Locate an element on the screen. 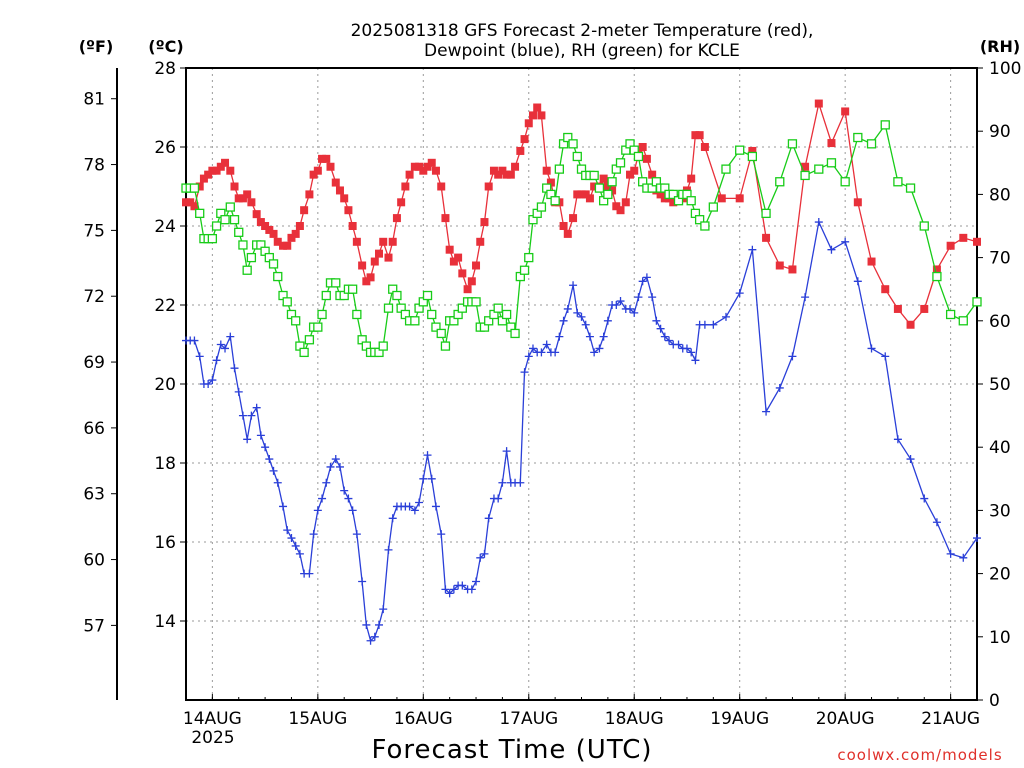 This screenshot has width=1024, height=768. fahrenheit-tick-label: 66 is located at coordinates (94, 429).